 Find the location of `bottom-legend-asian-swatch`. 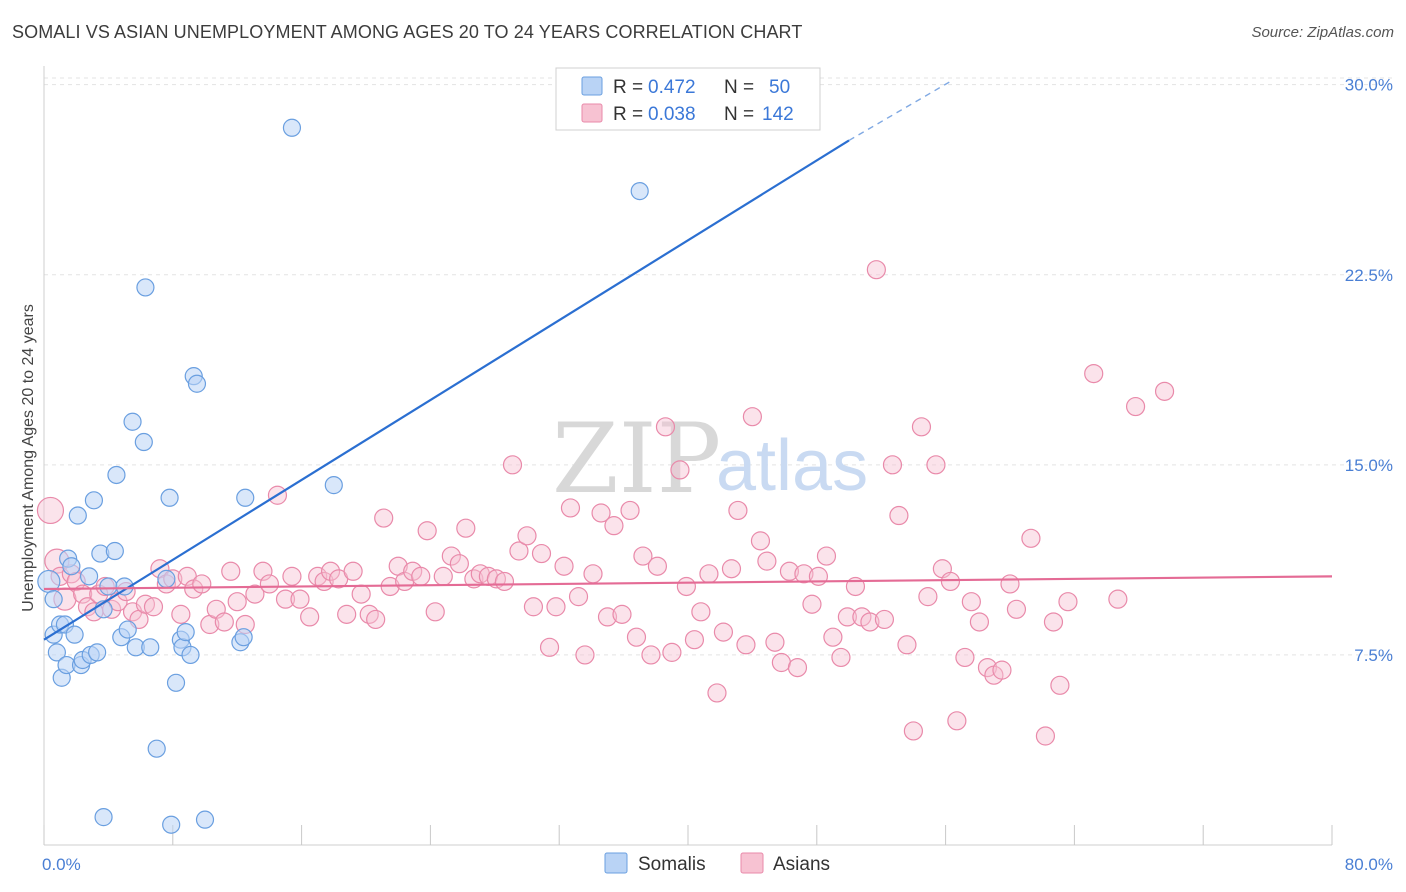

bottom-legend-asian-swatch is located at coordinates (752, 863).